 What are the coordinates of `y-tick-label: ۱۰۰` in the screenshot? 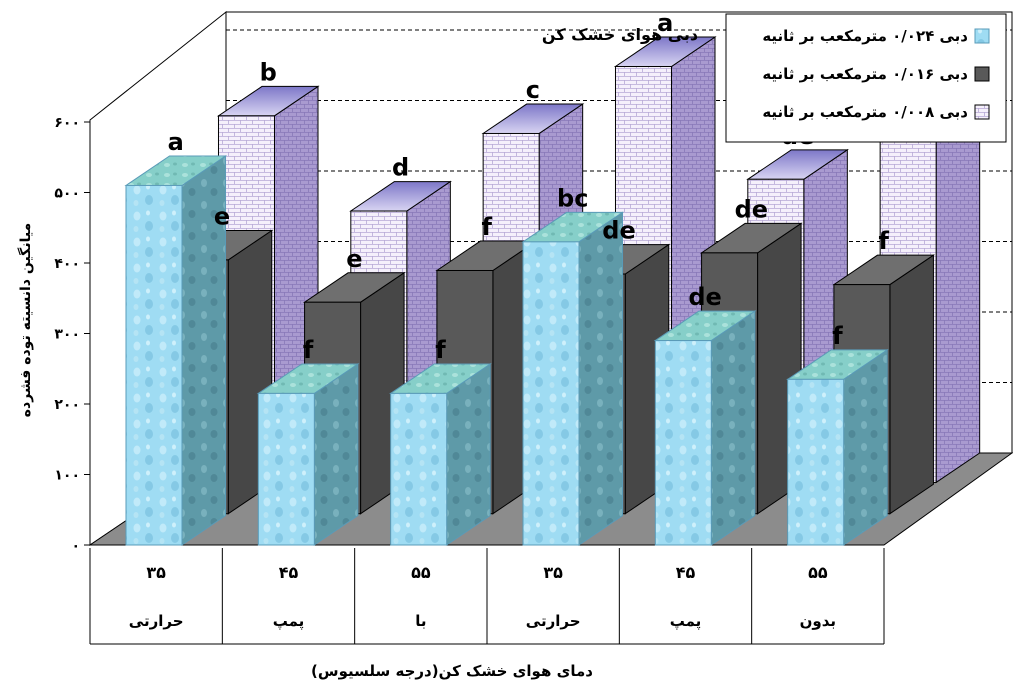 It's located at (67, 476).